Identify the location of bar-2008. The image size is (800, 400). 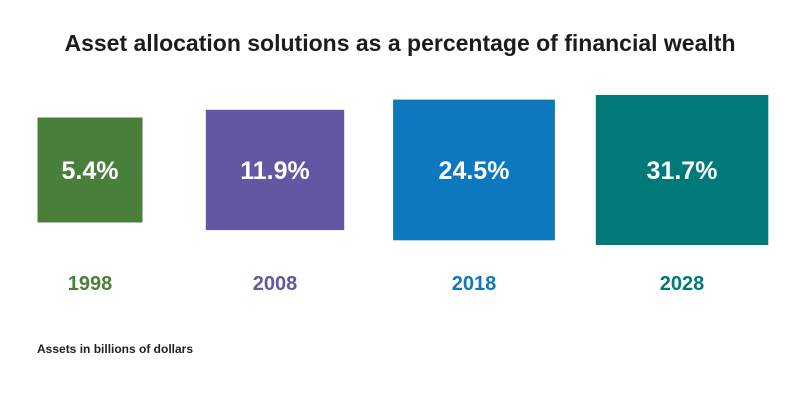
(275, 170).